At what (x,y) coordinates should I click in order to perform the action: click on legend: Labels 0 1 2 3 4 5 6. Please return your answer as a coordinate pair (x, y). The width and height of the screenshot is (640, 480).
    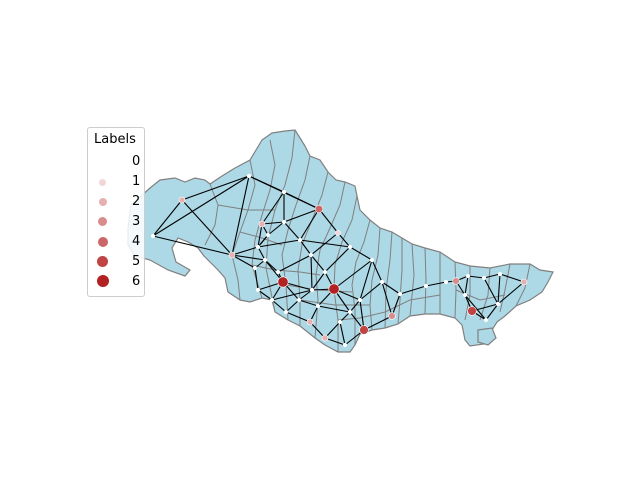
    Looking at the image, I should click on (116, 212).